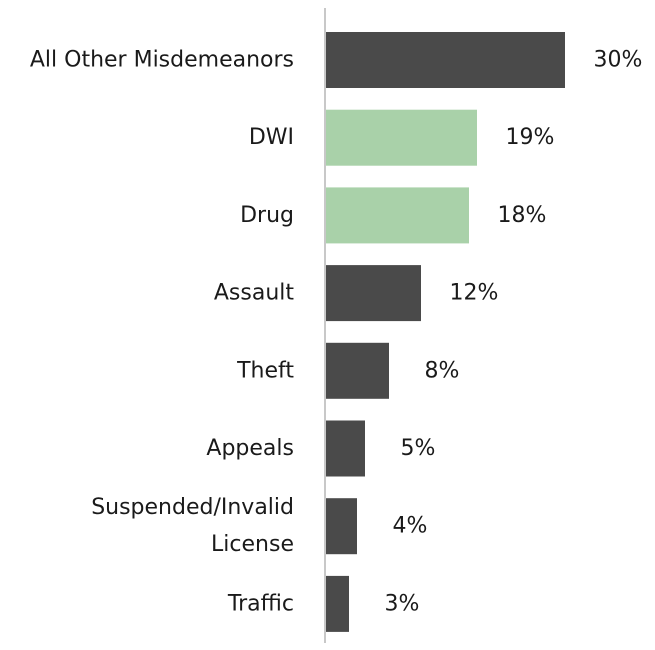 The height and width of the screenshot is (650, 655). I want to click on value-label: 18%, so click(522, 215).